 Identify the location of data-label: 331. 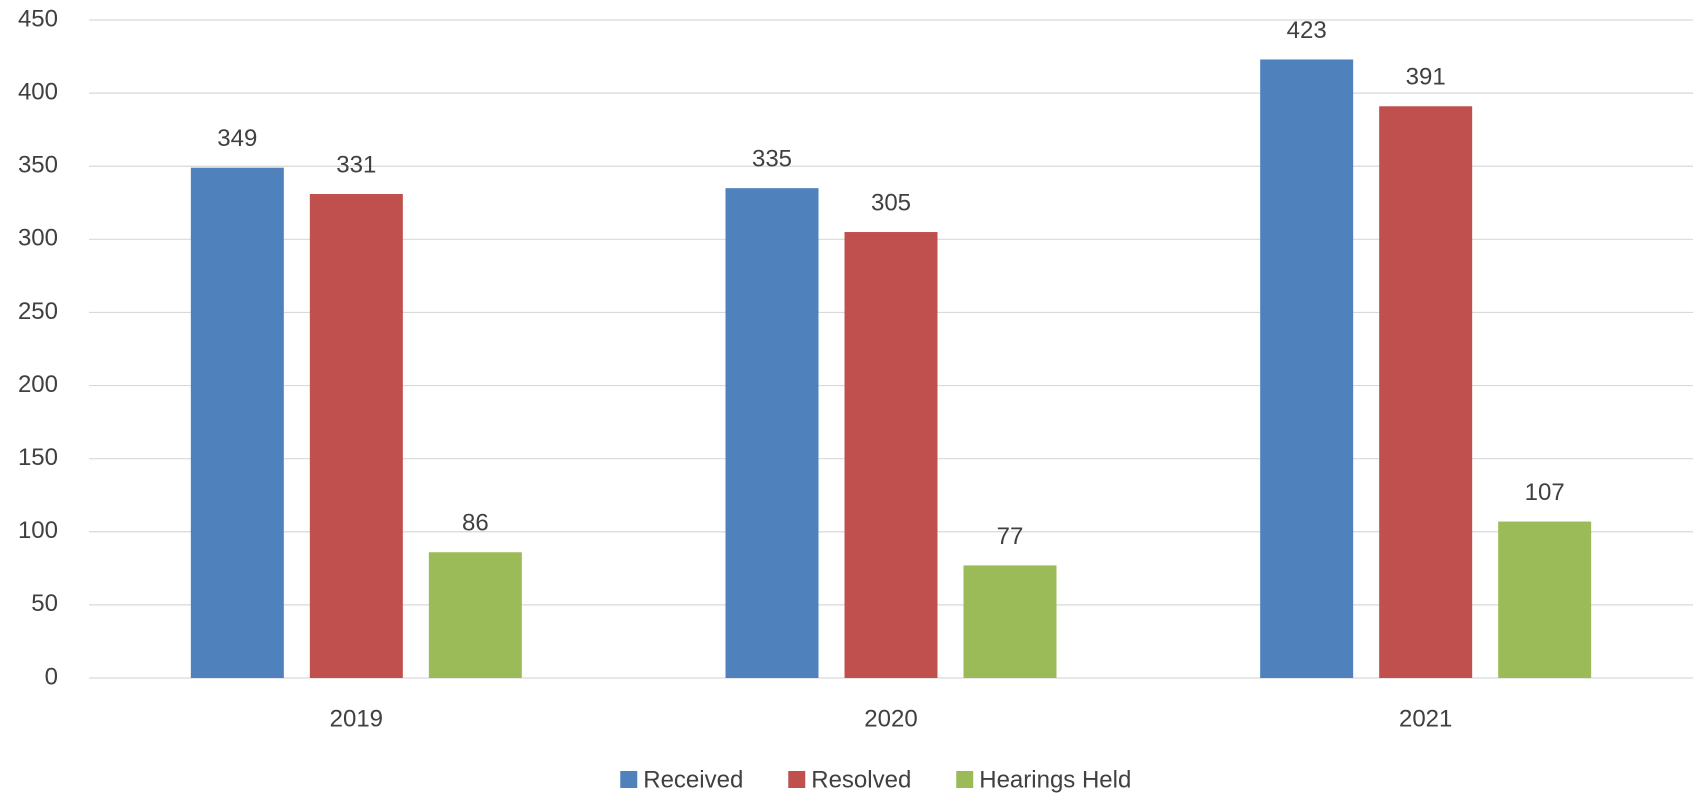
(356, 164).